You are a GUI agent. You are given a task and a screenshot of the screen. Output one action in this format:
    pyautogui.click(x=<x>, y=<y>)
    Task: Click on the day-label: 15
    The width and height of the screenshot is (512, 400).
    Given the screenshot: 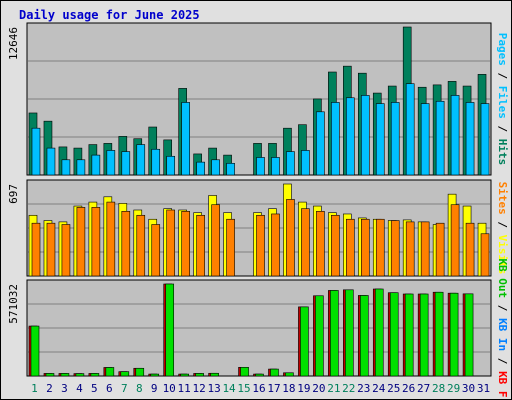 What is the action you would take?
    pyautogui.click(x=243, y=388)
    